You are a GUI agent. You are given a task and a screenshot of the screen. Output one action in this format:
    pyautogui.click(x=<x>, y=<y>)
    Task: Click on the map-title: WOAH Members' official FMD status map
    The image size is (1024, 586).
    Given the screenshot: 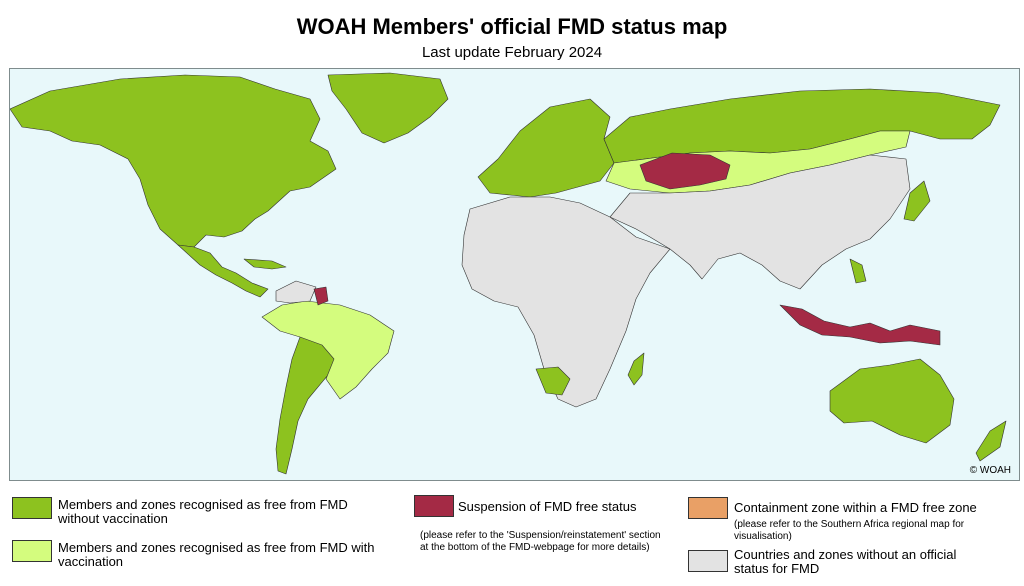 What is the action you would take?
    pyautogui.click(x=512, y=26)
    